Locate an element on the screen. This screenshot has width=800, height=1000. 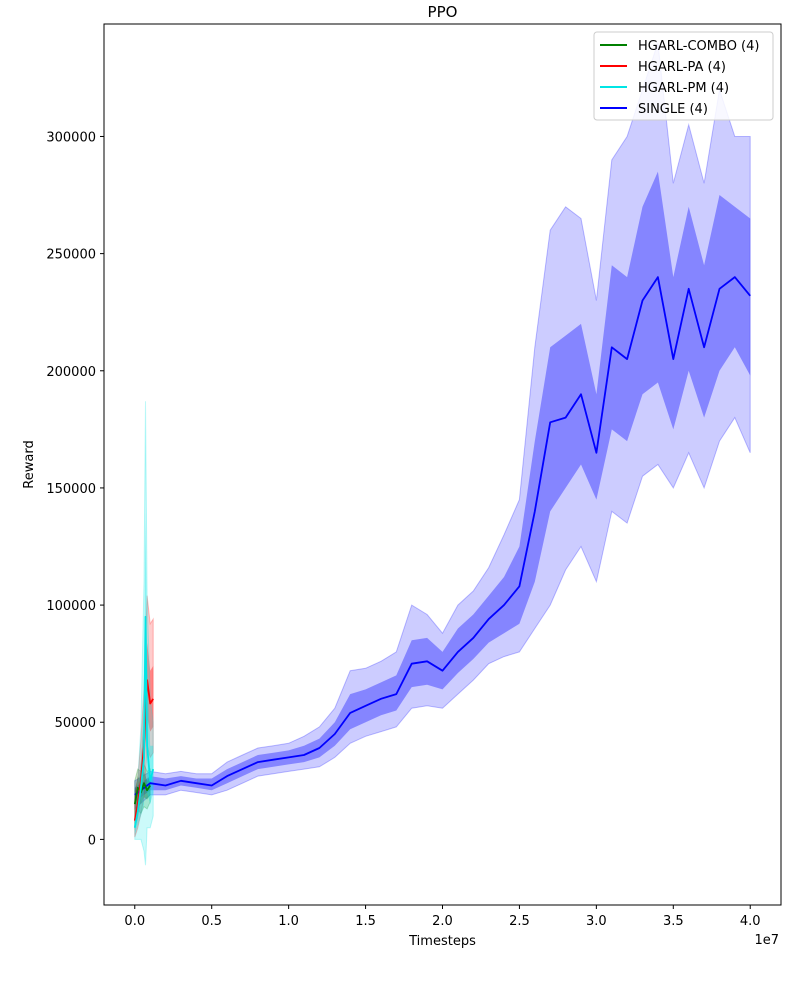
x-tick-label: 1.5 is located at coordinates (365, 921).